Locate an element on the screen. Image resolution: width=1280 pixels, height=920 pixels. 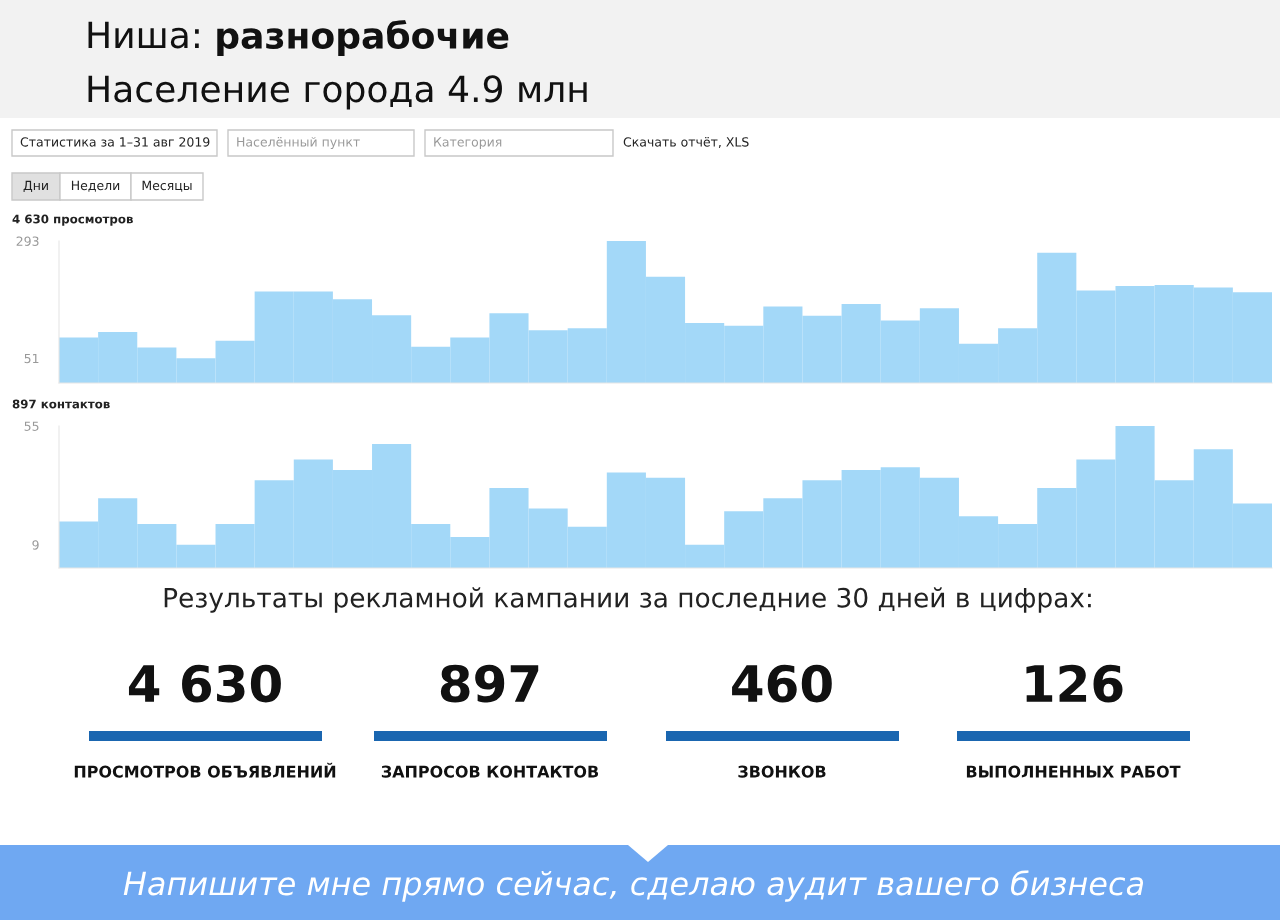
text: 460 is located at coordinates (782, 683).